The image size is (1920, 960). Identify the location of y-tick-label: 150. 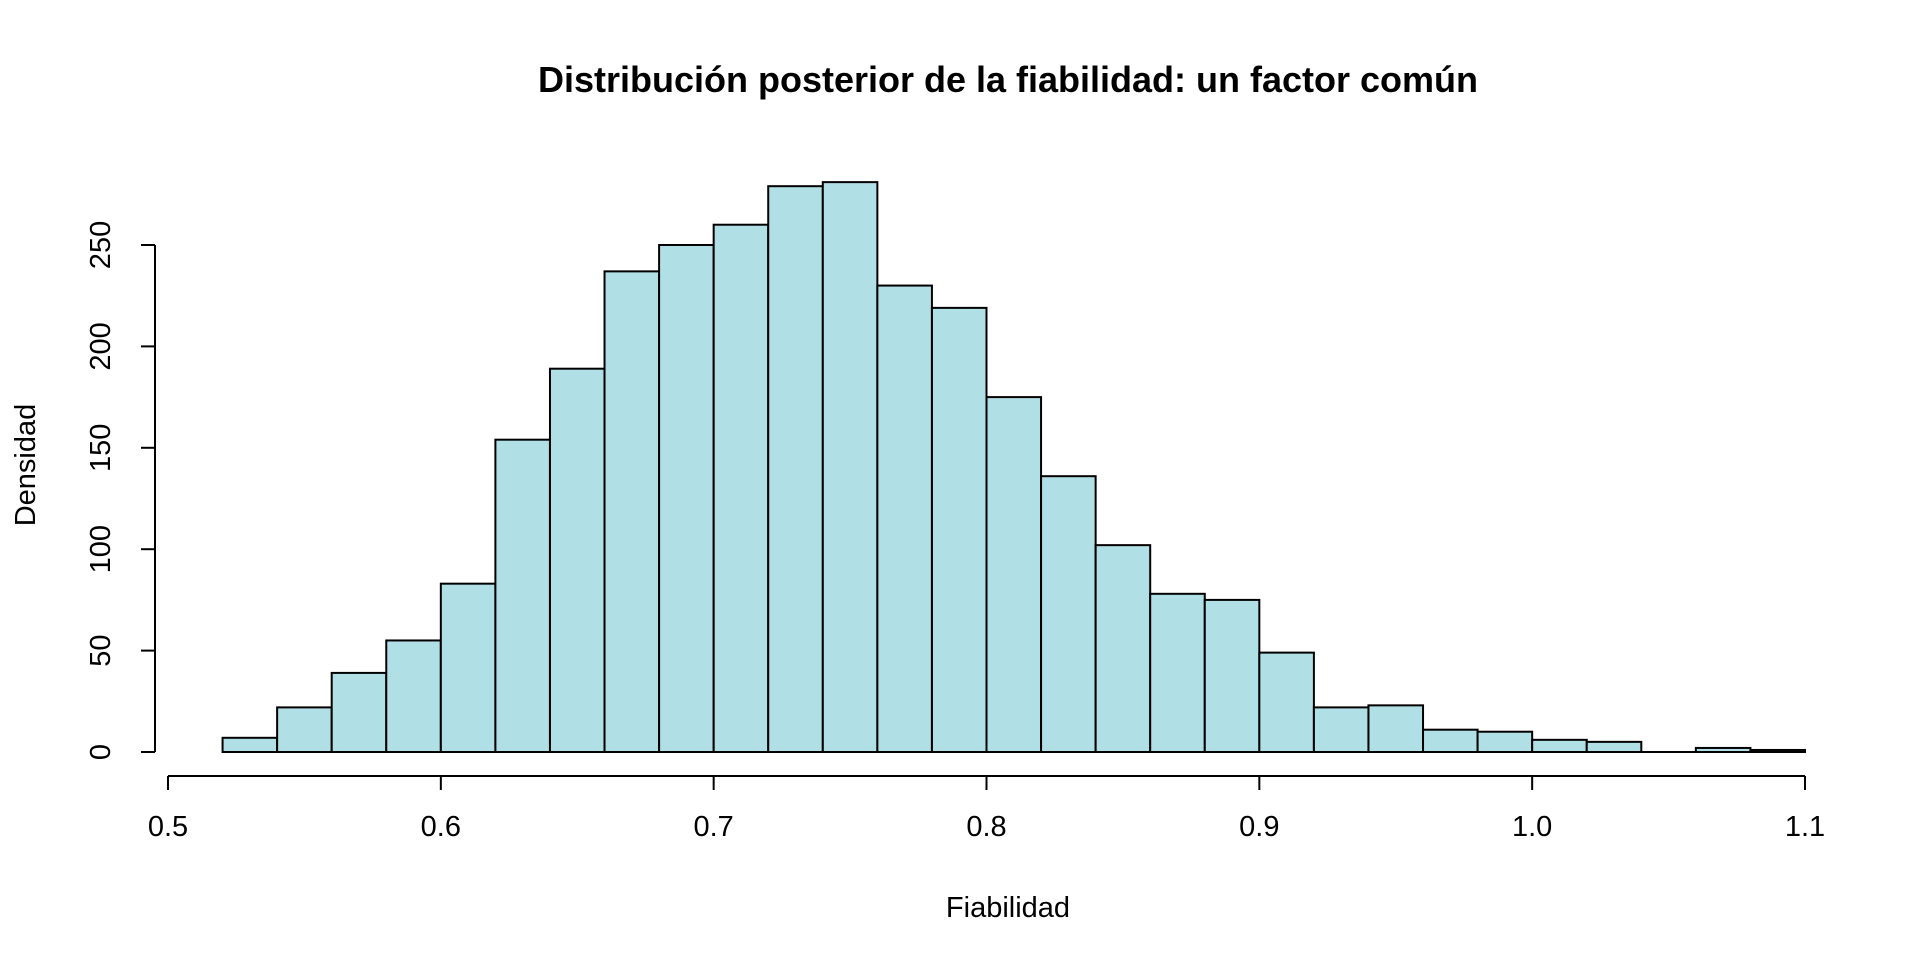
(101, 448).